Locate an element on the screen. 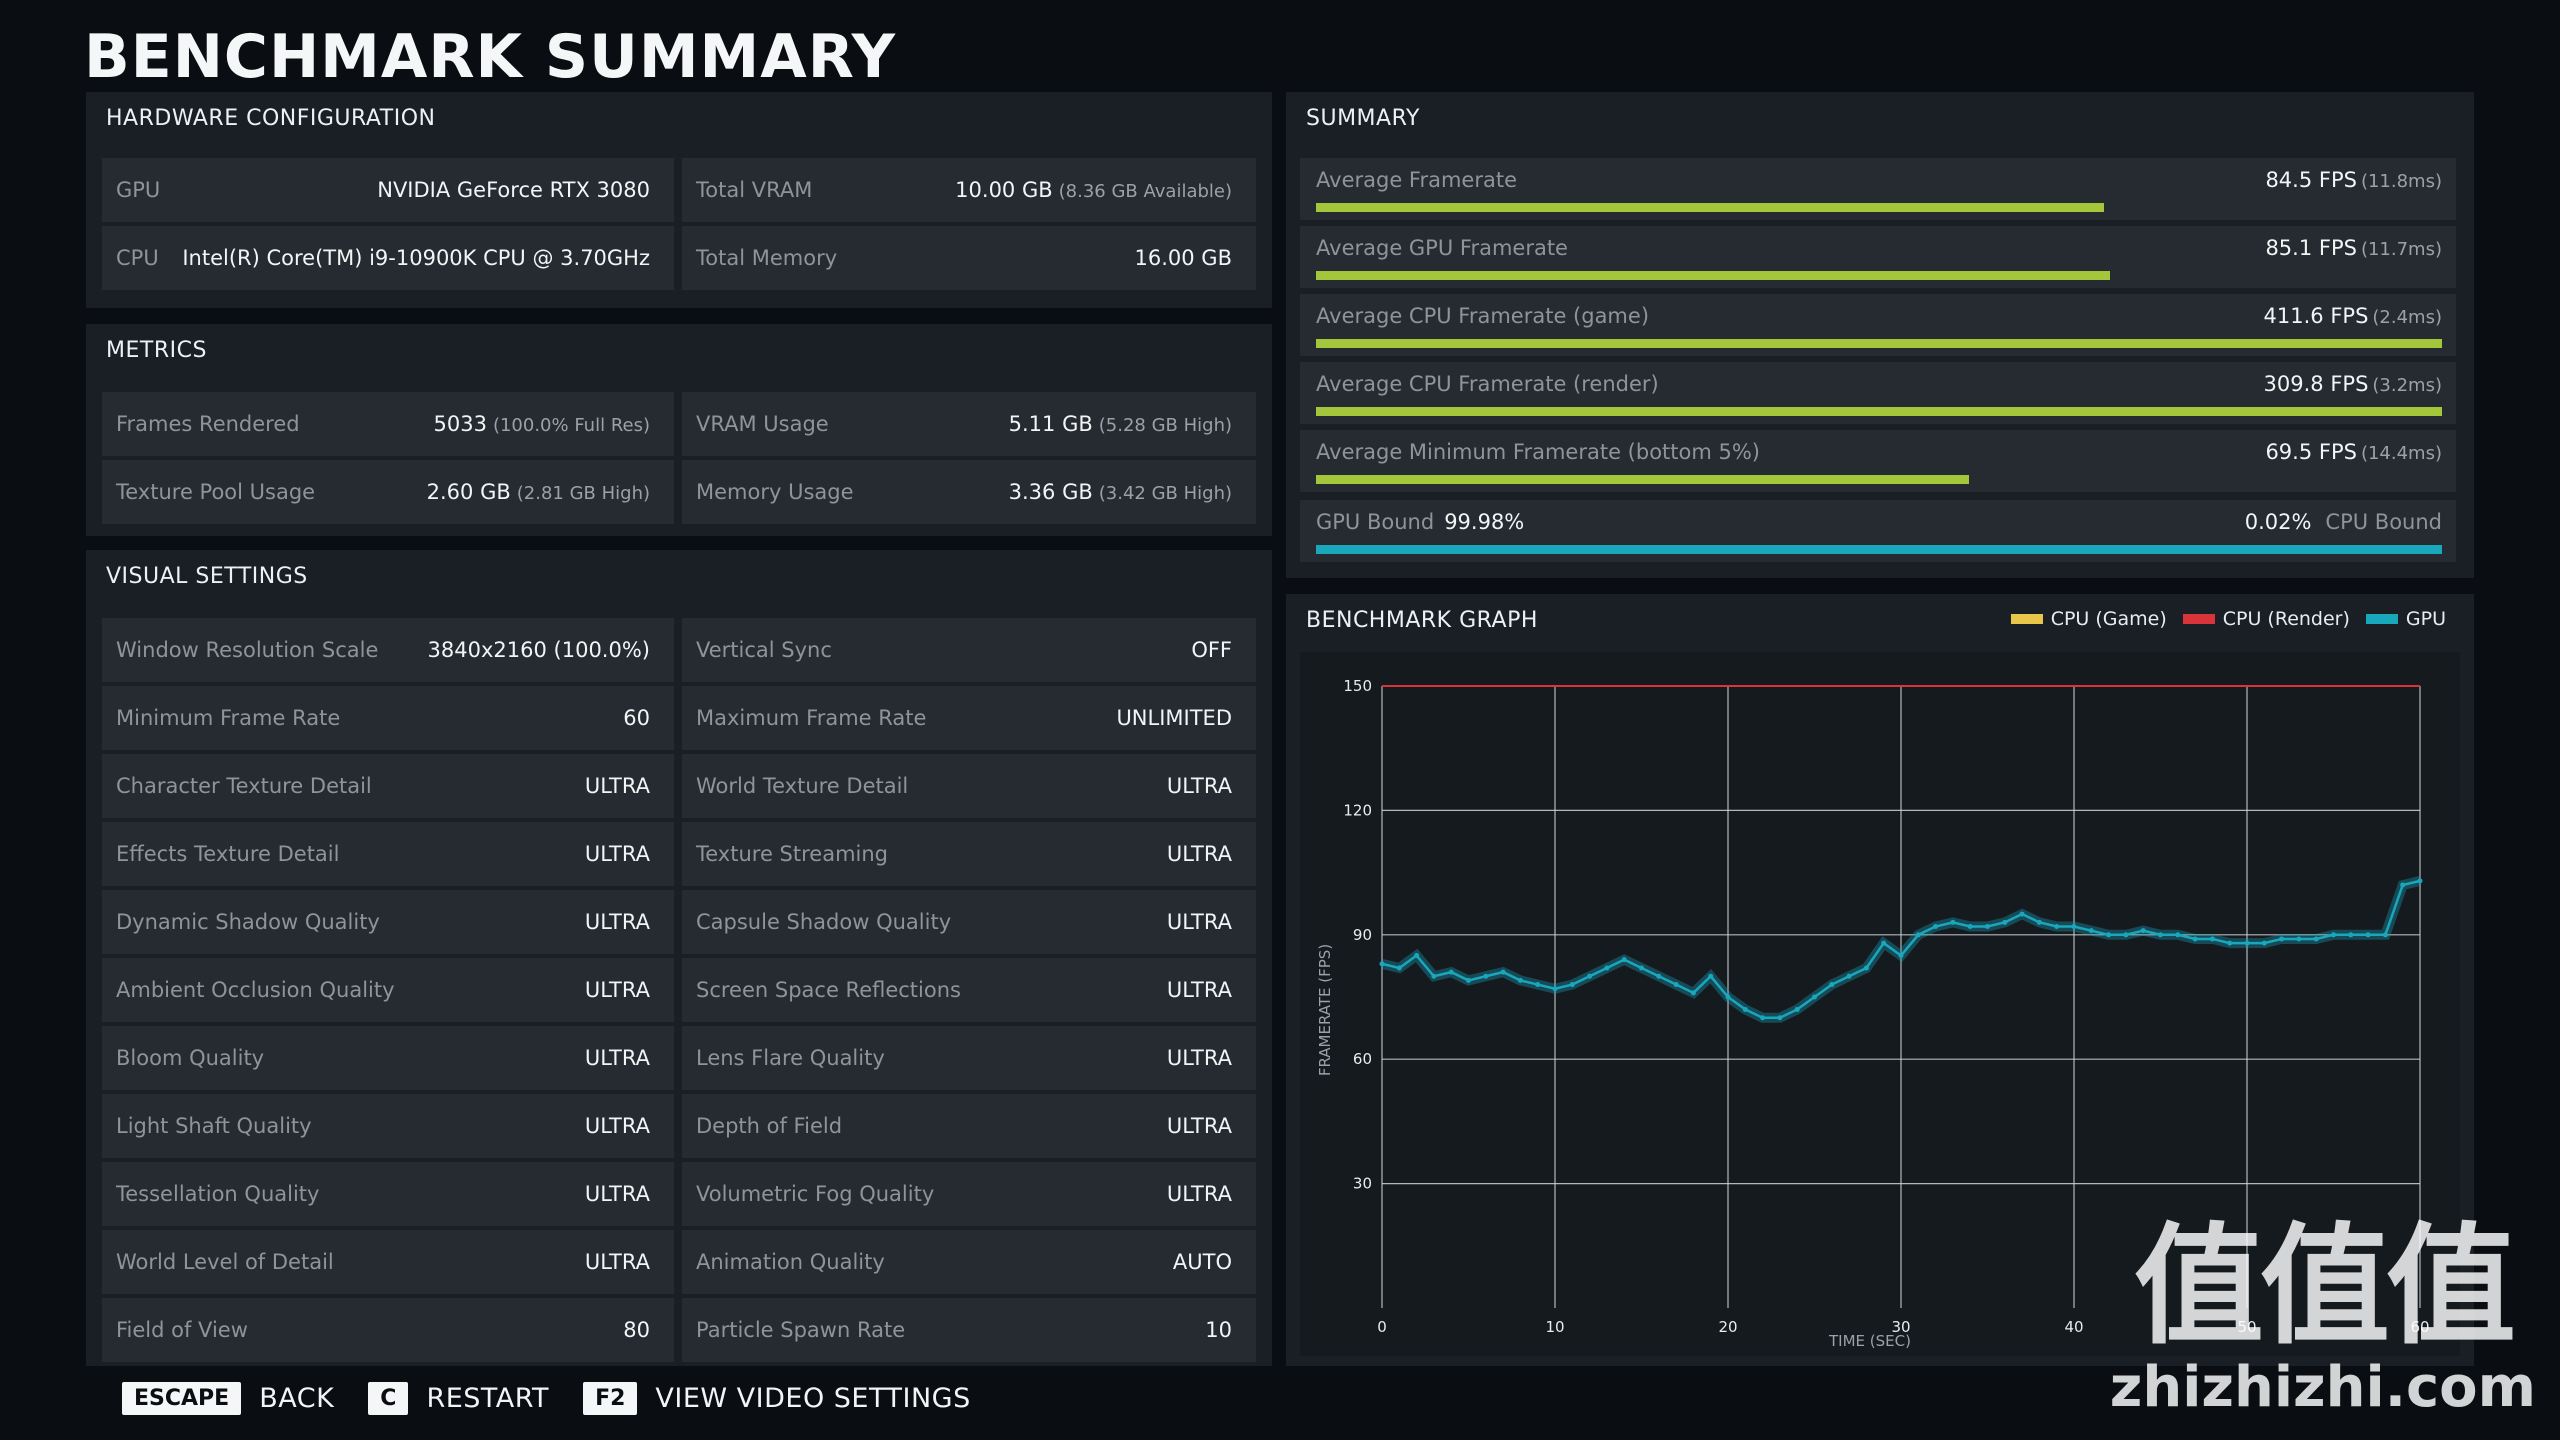  summary-row-value: 309.8 FPS (3.2ms) is located at coordinates (2353, 384).